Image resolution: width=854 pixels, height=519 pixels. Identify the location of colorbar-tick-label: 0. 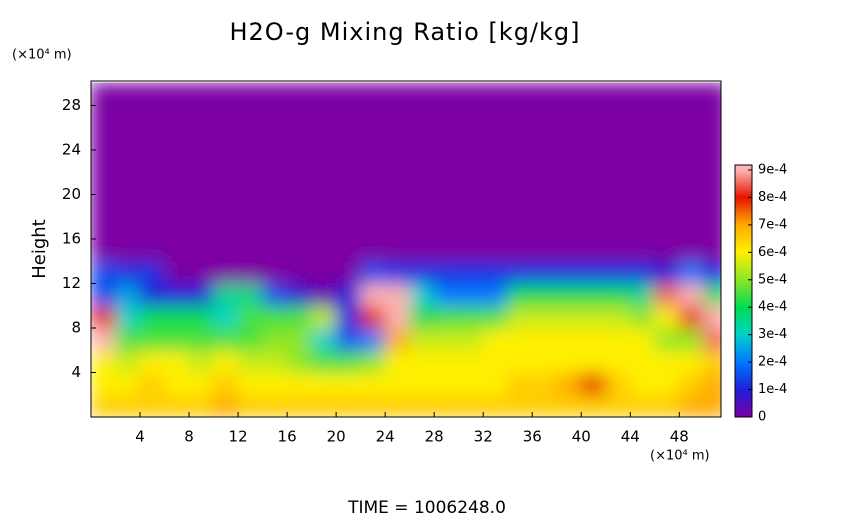
(762, 417).